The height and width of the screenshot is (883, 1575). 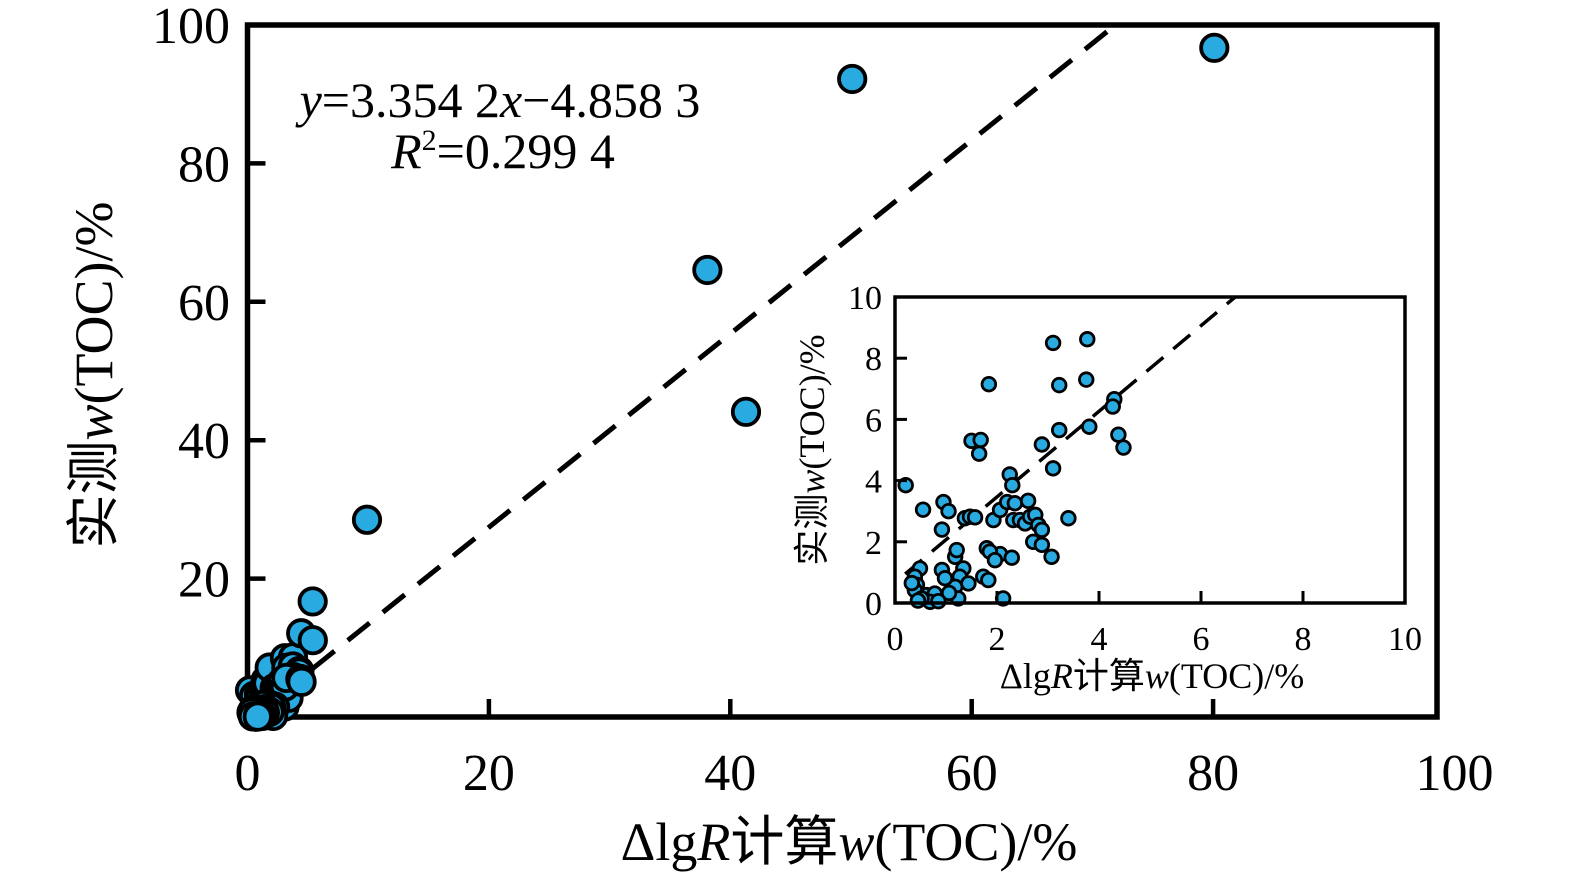 What do you see at coordinates (895, 639) in the screenshot?
I see `inset-x-tick-label: 0` at bounding box center [895, 639].